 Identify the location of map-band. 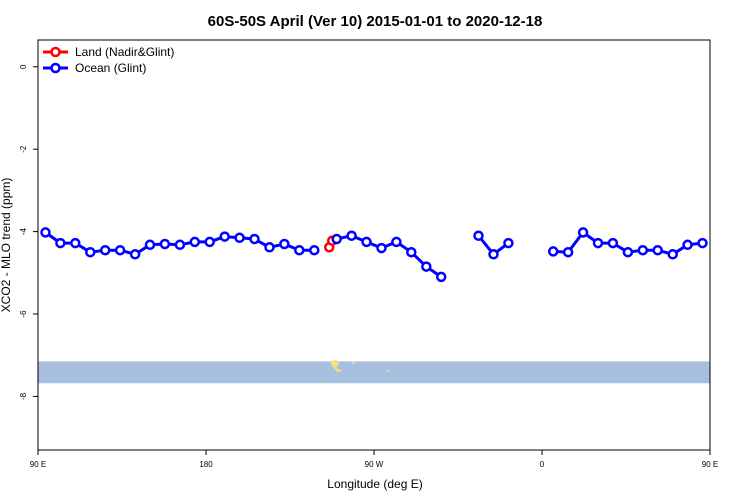
(374, 372).